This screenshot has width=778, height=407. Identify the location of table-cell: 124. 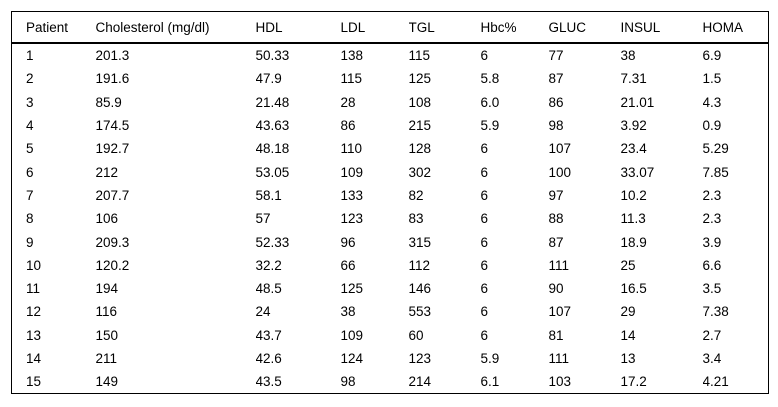
(352, 358).